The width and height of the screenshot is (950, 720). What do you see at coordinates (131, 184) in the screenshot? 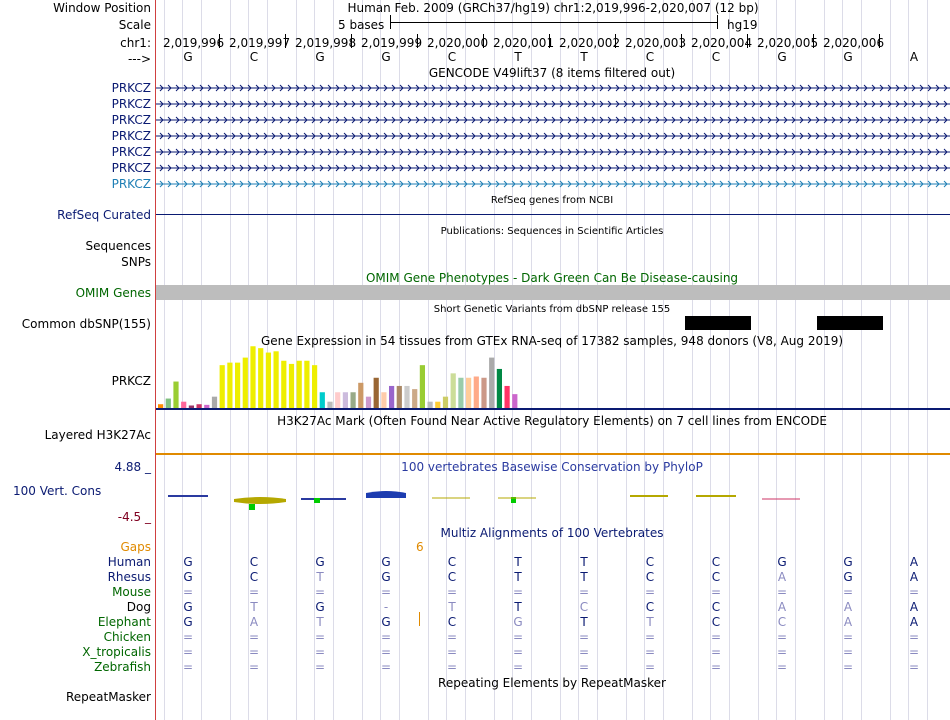
I see `gencode-item-7: PRKCZ` at bounding box center [131, 184].